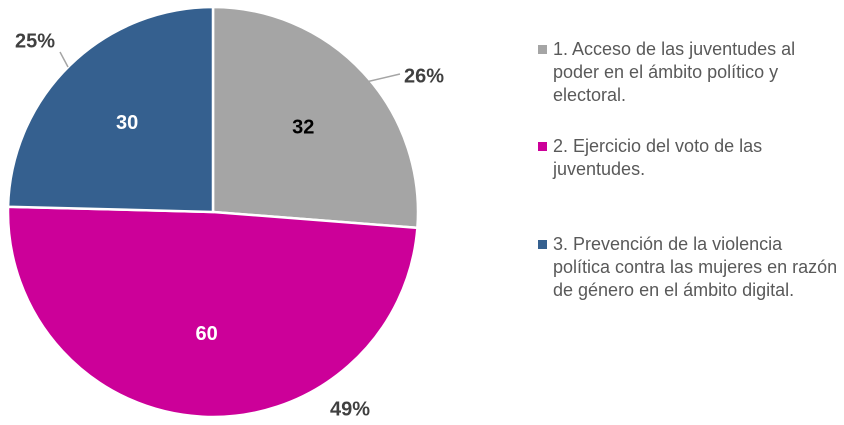  I want to click on value-label: 60, so click(207, 334).